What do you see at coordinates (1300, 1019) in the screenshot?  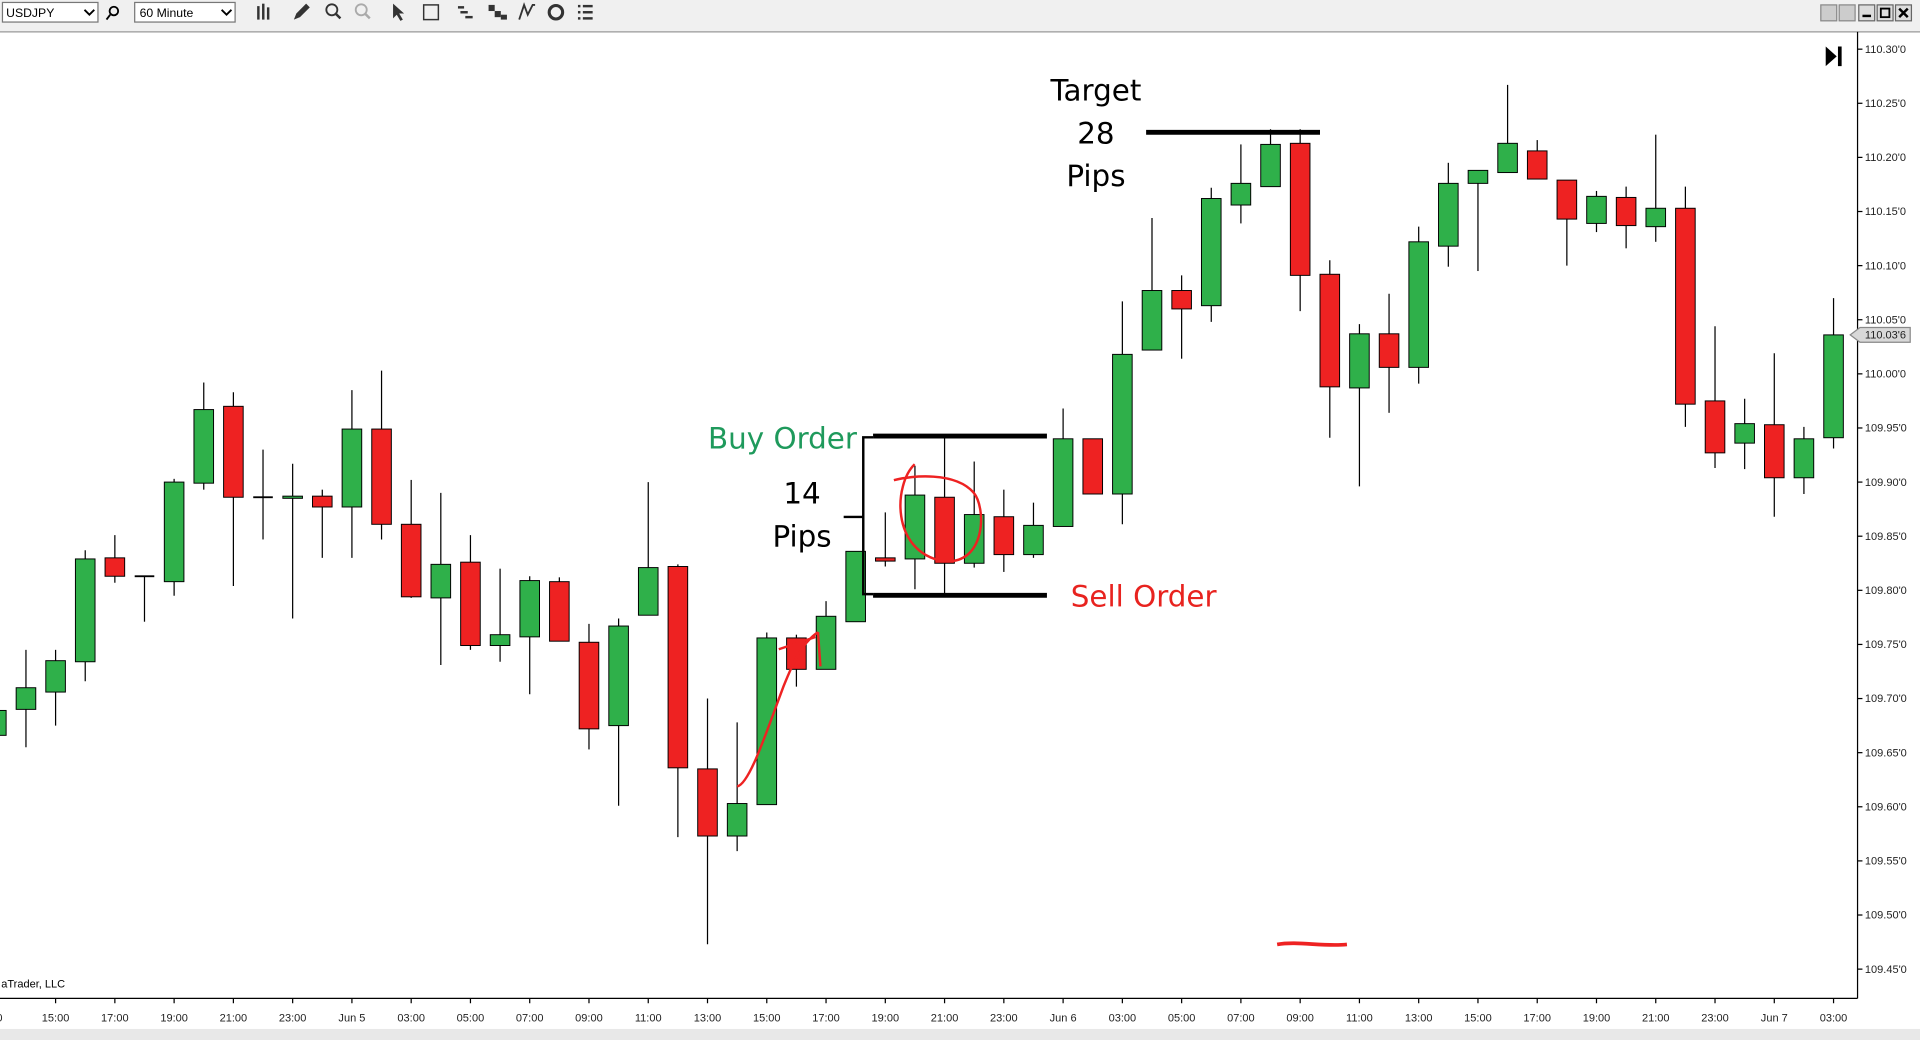 I see `x-tick-label: 09:00` at bounding box center [1300, 1019].